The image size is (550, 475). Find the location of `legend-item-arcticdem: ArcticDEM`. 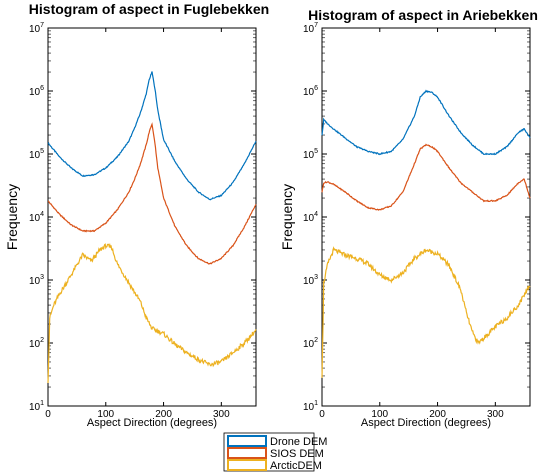

legend-item-arcticdem: ArcticDEM is located at coordinates (274, 465).